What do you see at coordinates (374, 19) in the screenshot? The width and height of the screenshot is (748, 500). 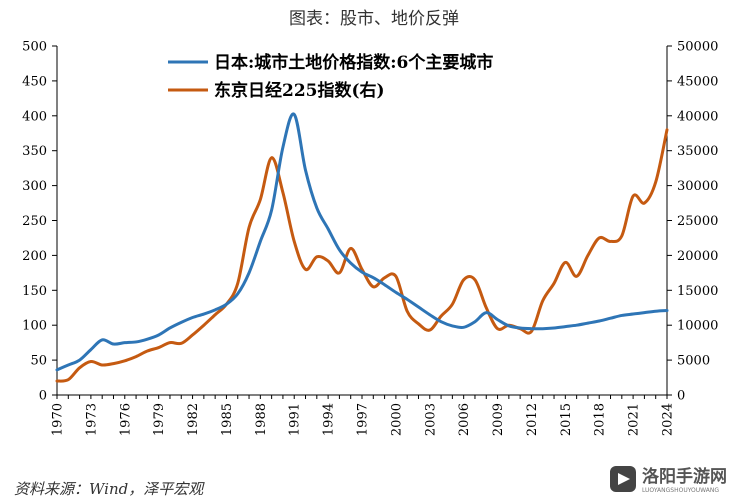 I see `chart-title: 图表：股市、地价反弹` at bounding box center [374, 19].